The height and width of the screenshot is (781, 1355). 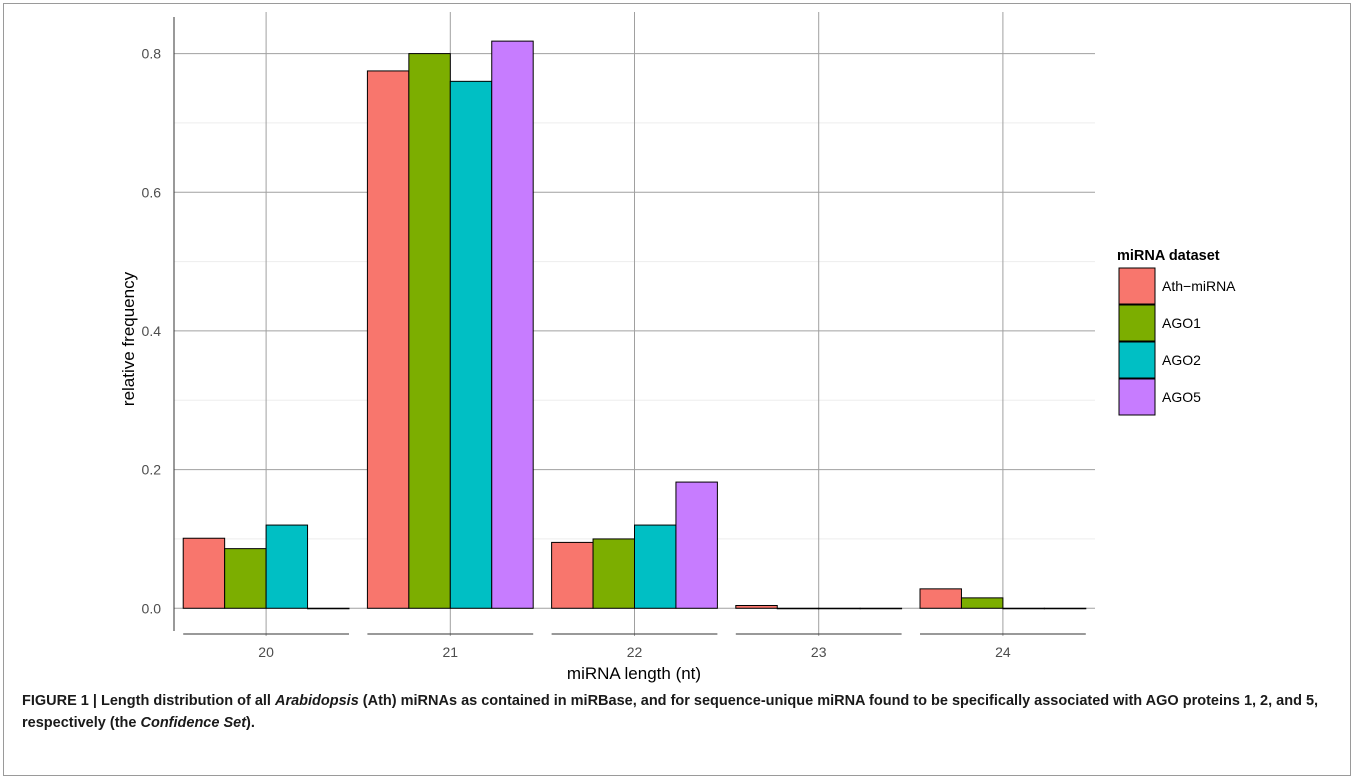 I want to click on x-tick-labels: 20 21 22 23 24, so click(x=634, y=652).